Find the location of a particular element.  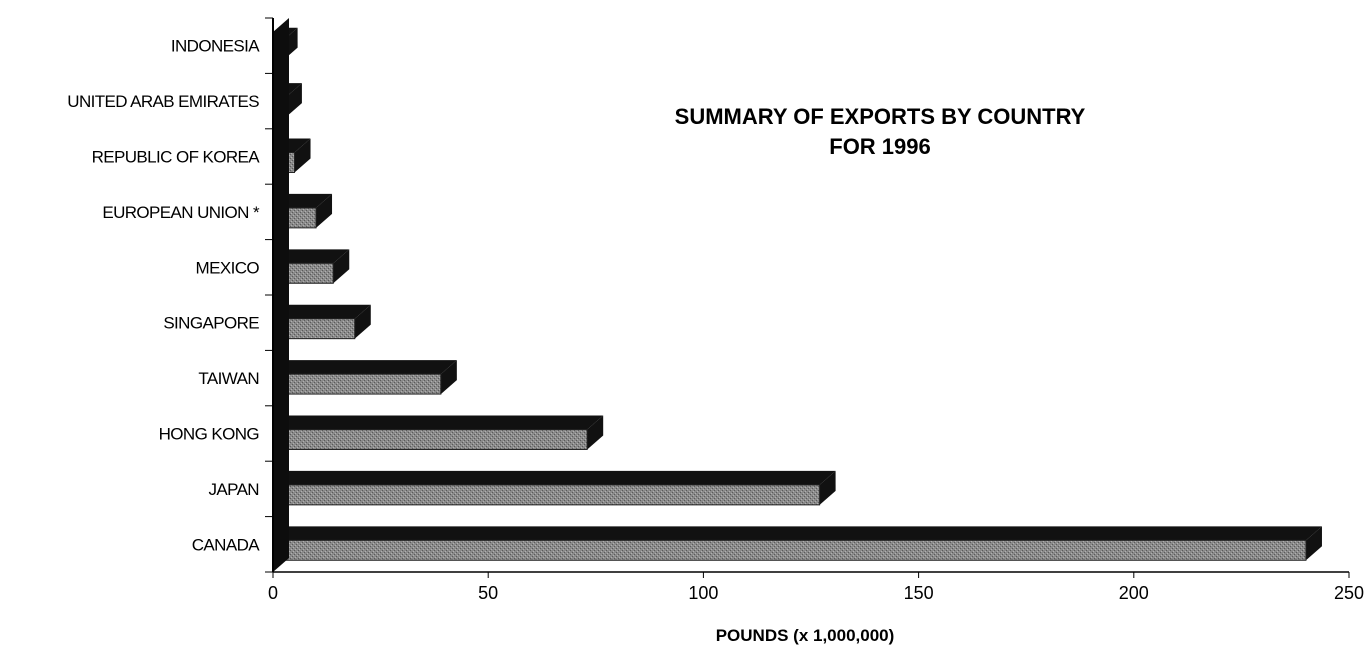

x-tick-label: 250 is located at coordinates (1349, 593).